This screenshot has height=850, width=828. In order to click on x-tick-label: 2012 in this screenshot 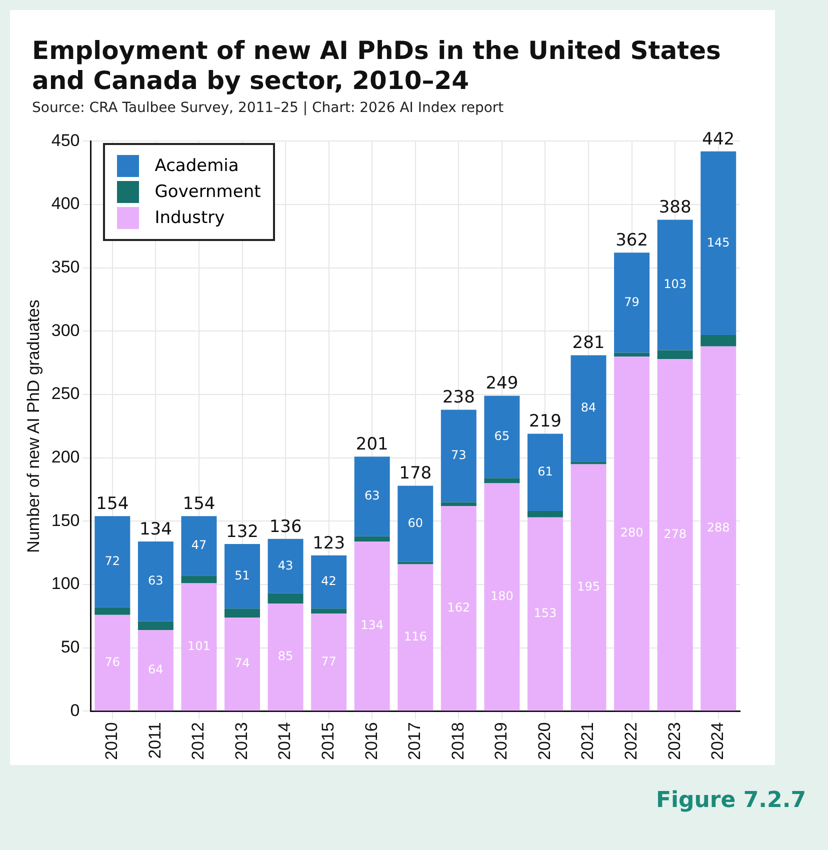, I will do `click(198, 741)`.